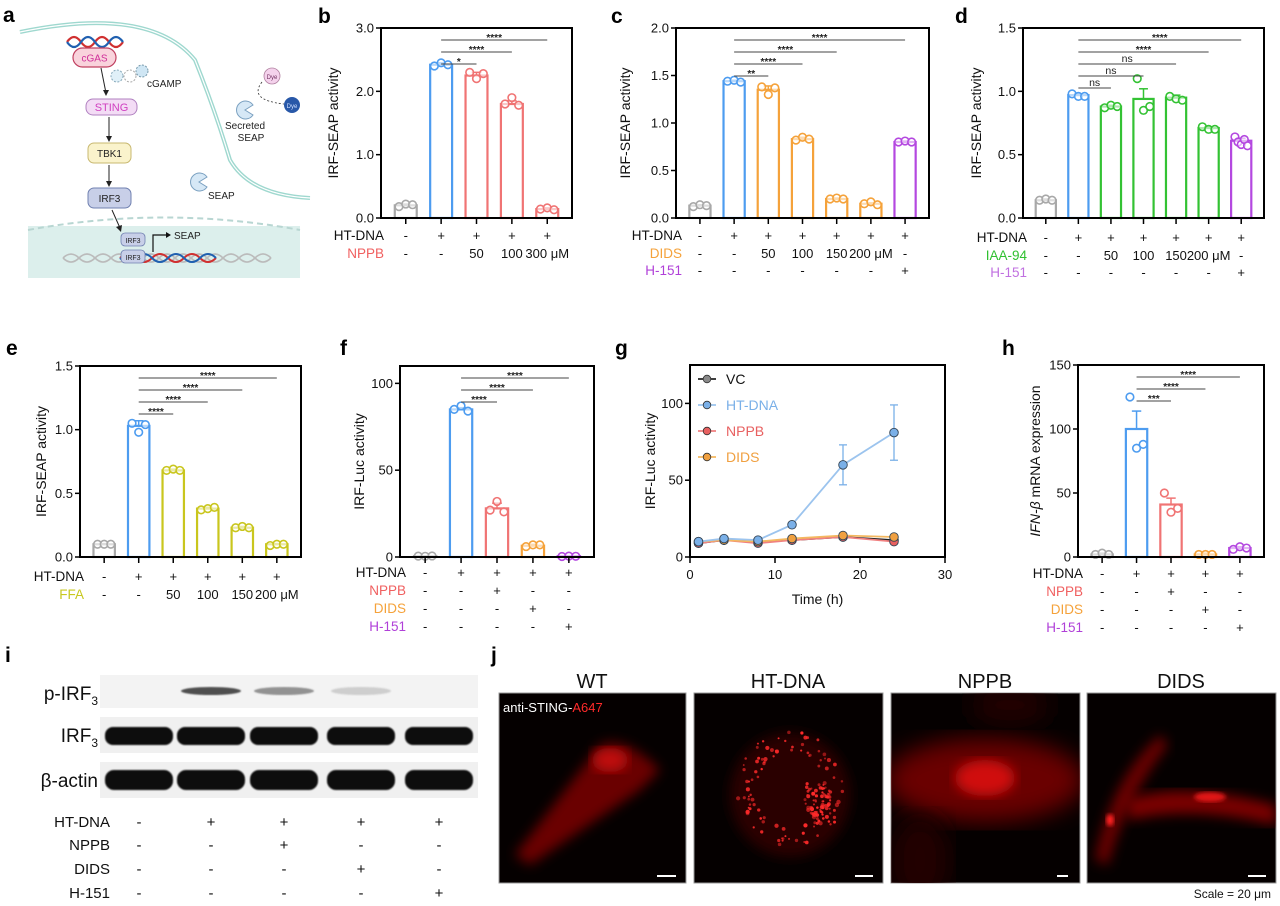 The width and height of the screenshot is (1280, 906). What do you see at coordinates (752, 405) in the screenshot?
I see `legend-label: HT-DNA` at bounding box center [752, 405].